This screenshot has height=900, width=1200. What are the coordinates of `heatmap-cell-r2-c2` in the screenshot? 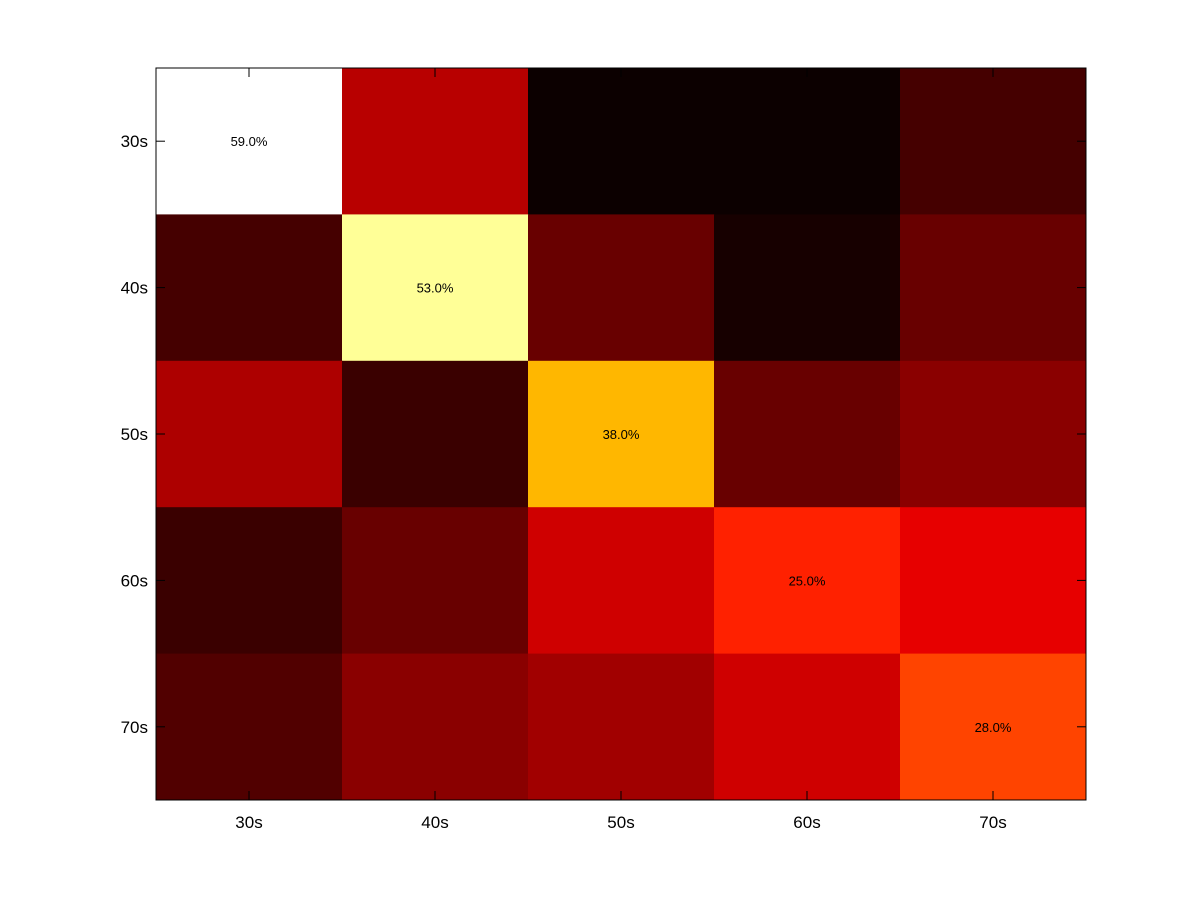 It's located at (621, 434).